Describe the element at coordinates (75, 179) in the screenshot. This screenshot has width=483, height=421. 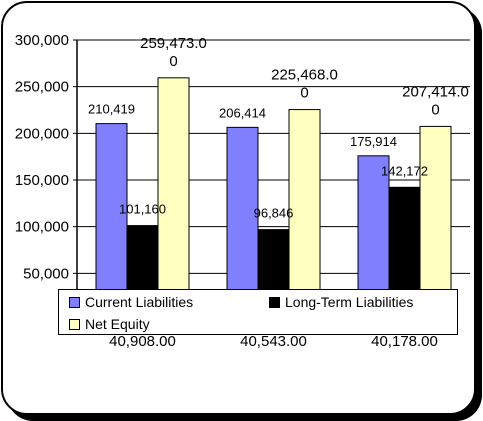
I see `axes` at that location.